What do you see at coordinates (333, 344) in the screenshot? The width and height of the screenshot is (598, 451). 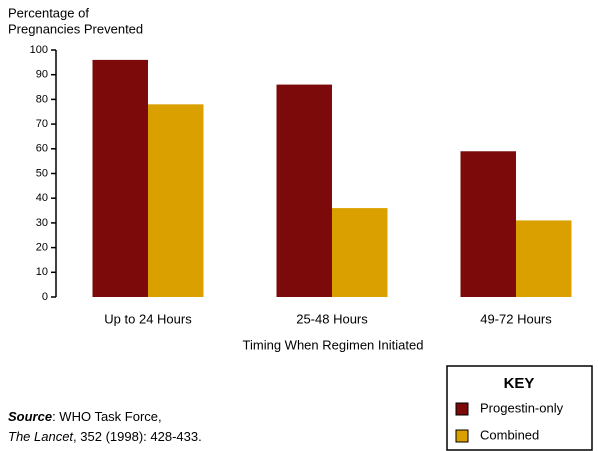 I see `x-axis-label: Timing When Regimen Initiated` at bounding box center [333, 344].